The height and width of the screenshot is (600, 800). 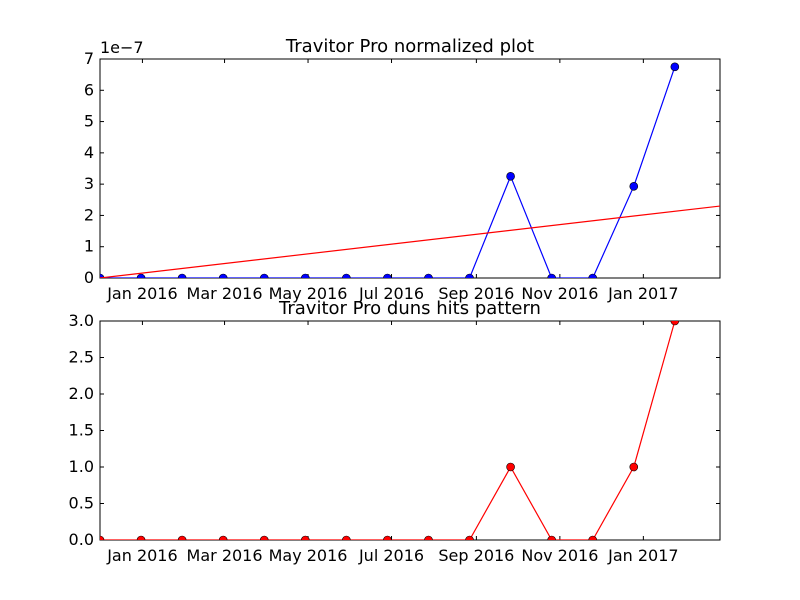 What do you see at coordinates (410, 241) in the screenshot?
I see `series-line` at bounding box center [410, 241].